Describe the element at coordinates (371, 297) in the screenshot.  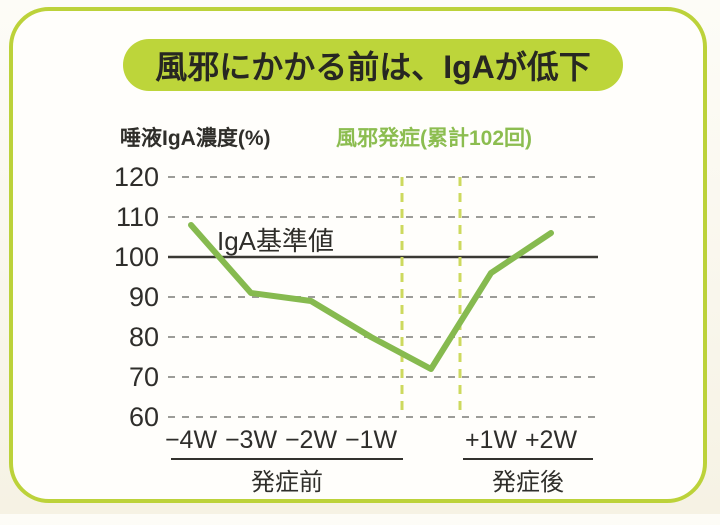
I see `iga-series-line` at that location.